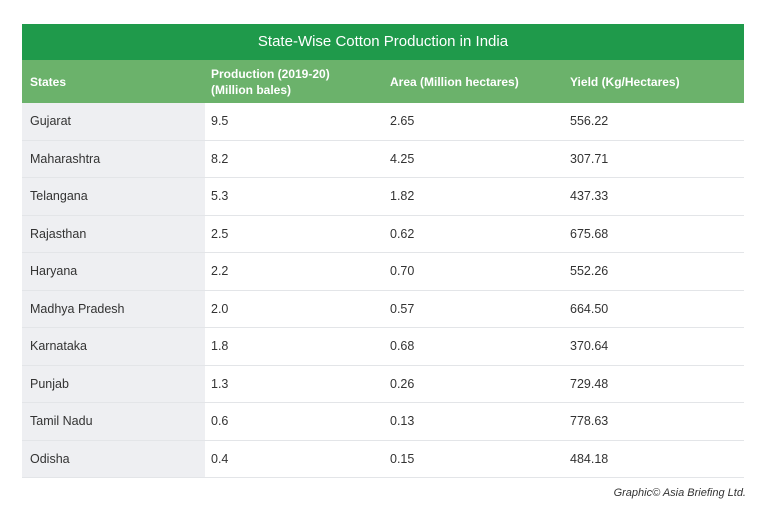 This screenshot has height=516, width=768. Describe the element at coordinates (383, 159) in the screenshot. I see `table-row: Maharashtra 8.2 4.25 307.71` at that location.